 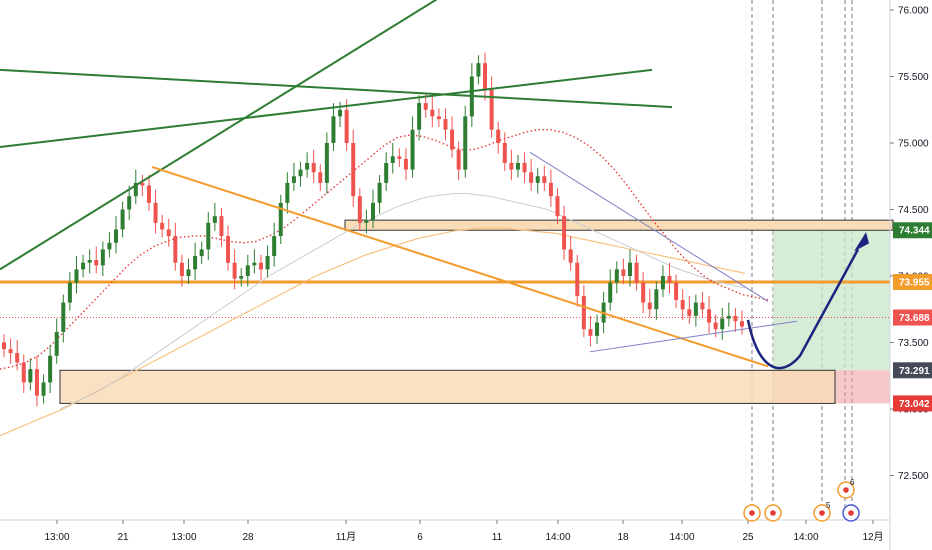 I want to click on price-badge-label: 73.042, so click(x=914, y=404).